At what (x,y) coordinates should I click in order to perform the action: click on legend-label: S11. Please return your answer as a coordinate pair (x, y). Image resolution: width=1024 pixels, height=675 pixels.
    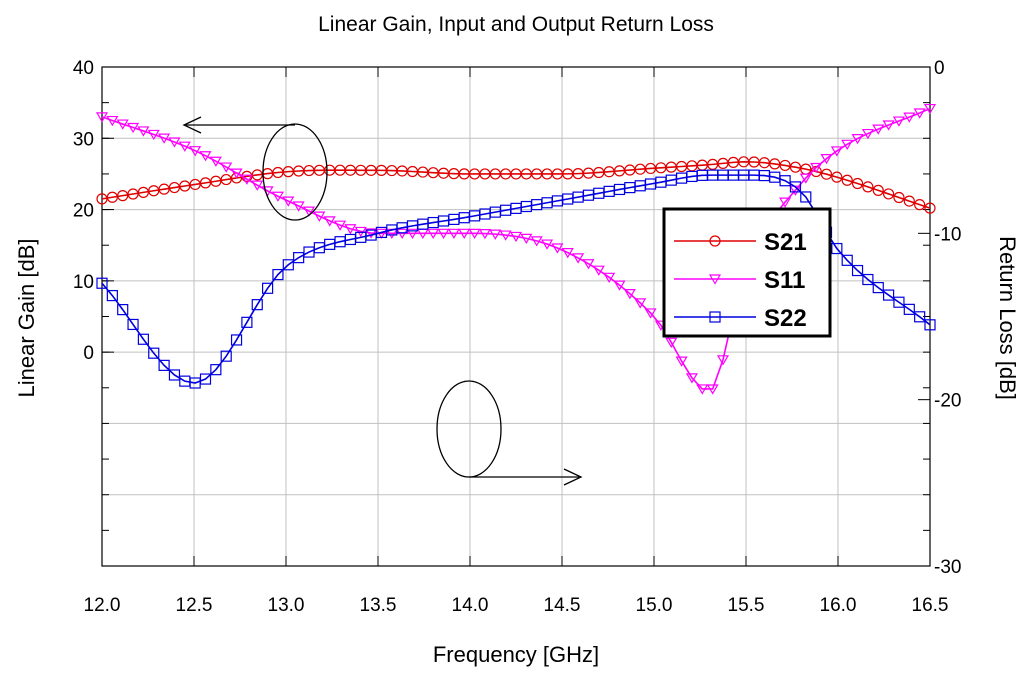
    Looking at the image, I should click on (784, 280).